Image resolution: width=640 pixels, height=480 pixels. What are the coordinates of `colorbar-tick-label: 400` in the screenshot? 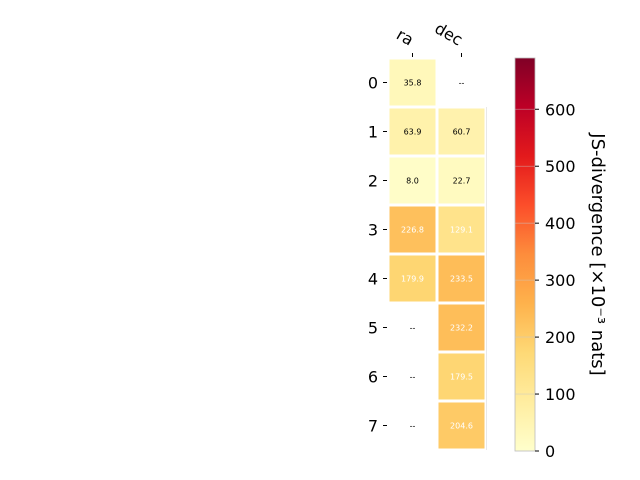 It's located at (560, 223).